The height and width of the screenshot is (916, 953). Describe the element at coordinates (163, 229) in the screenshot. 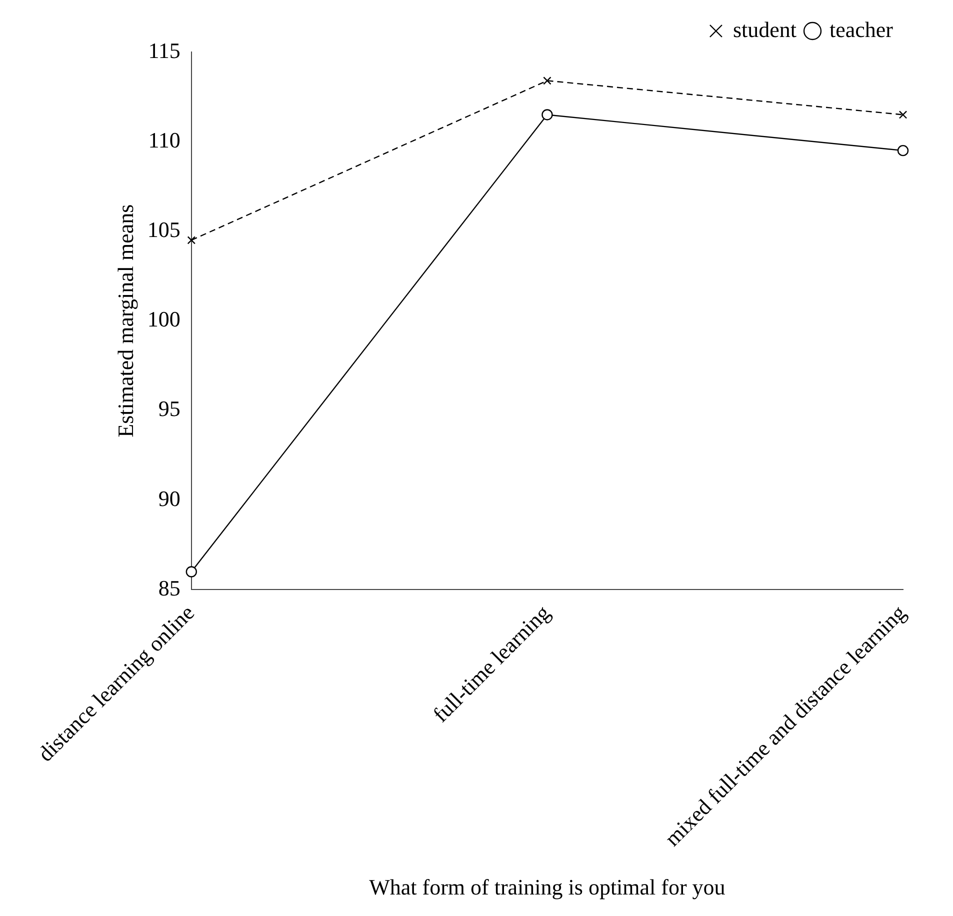

I see `y-tick-label: 105` at that location.